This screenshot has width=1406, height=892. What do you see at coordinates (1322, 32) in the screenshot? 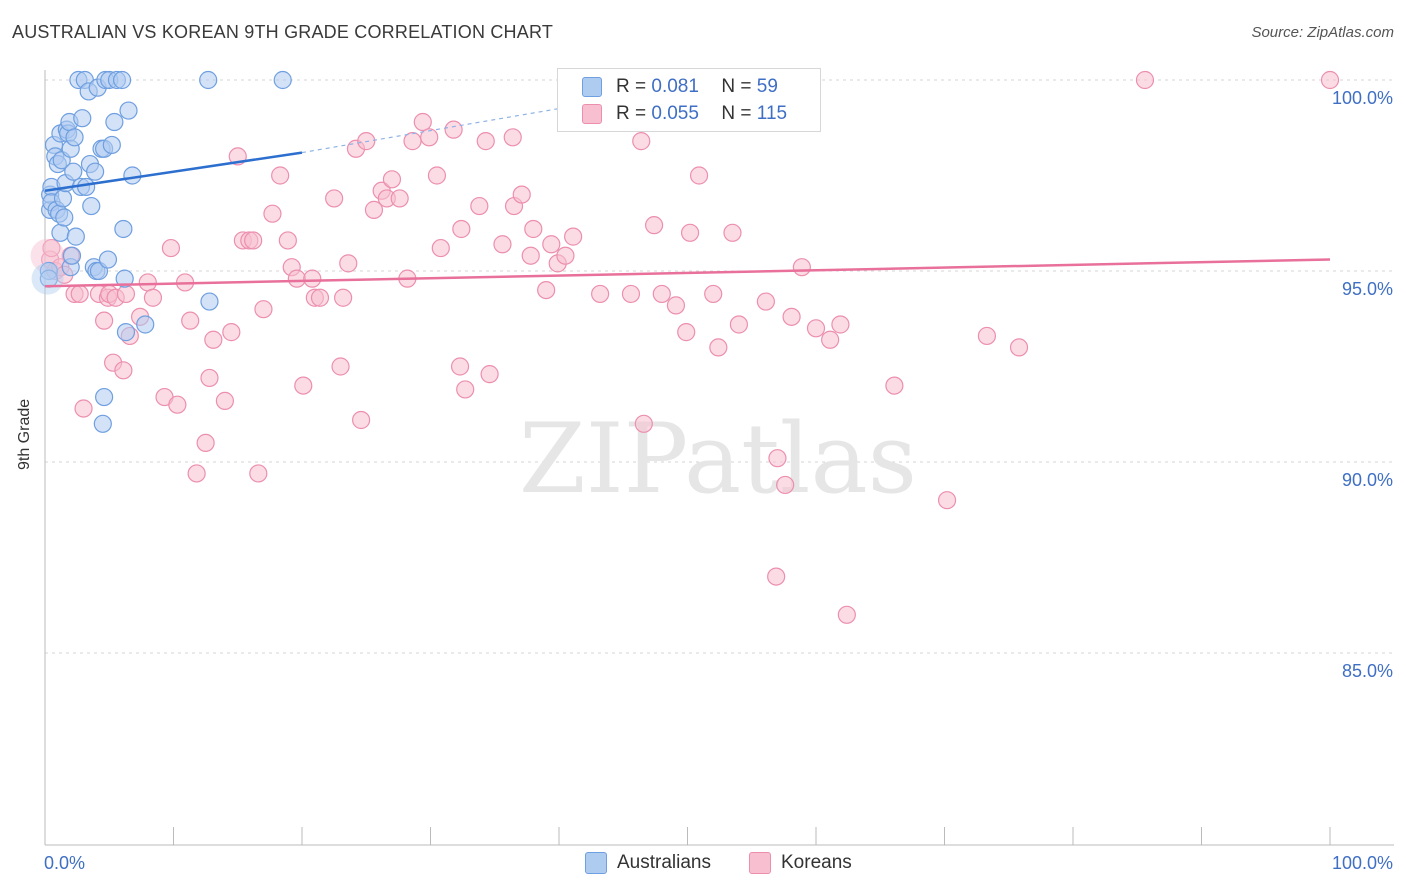
I see `source-label: Source: ZipAtlas.com` at bounding box center [1322, 32].